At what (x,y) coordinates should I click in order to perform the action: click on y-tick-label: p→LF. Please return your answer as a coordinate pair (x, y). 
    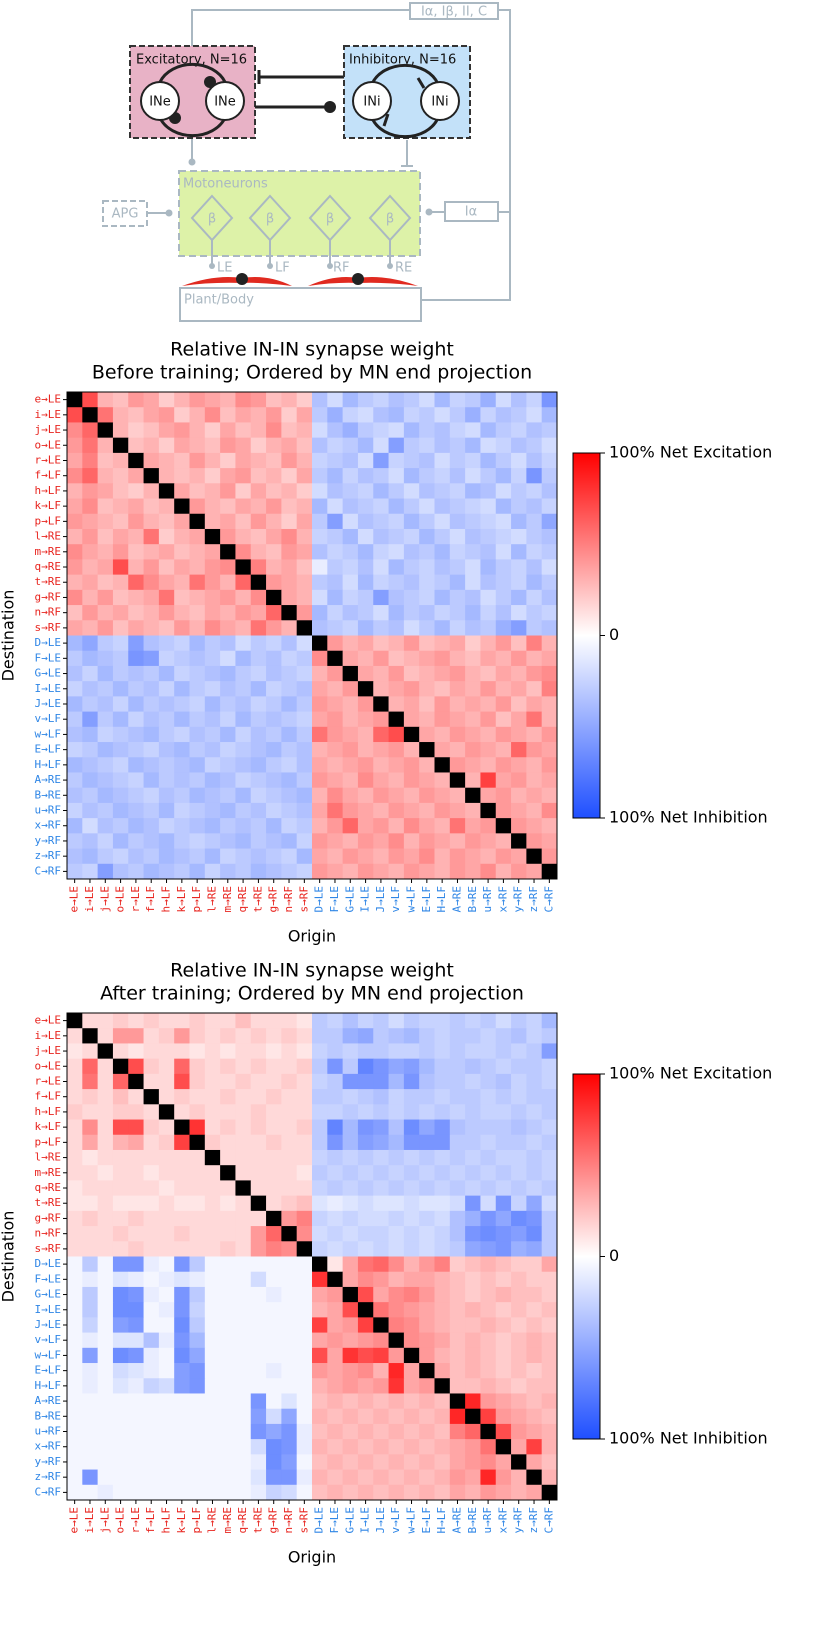
    Looking at the image, I should click on (48, 520).